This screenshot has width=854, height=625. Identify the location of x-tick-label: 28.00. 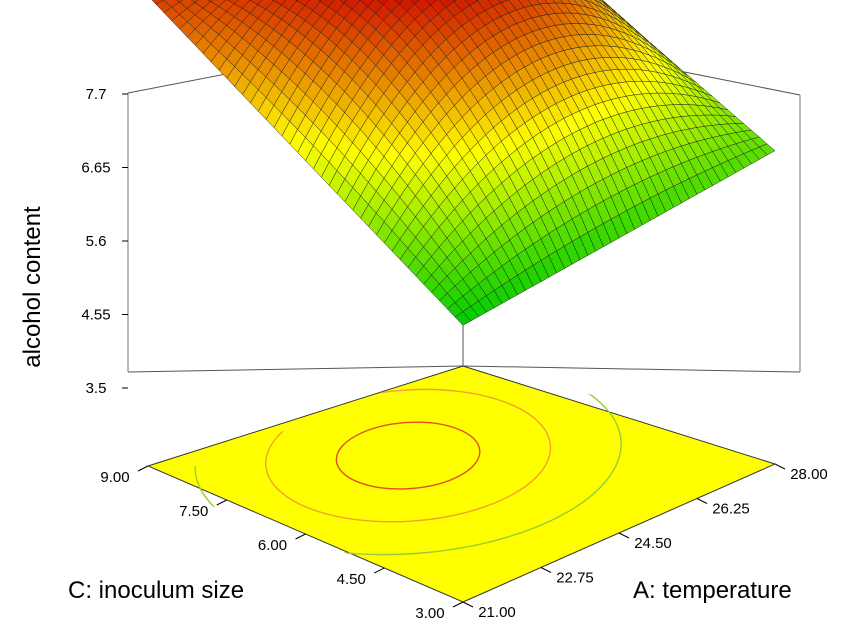
(809, 474).